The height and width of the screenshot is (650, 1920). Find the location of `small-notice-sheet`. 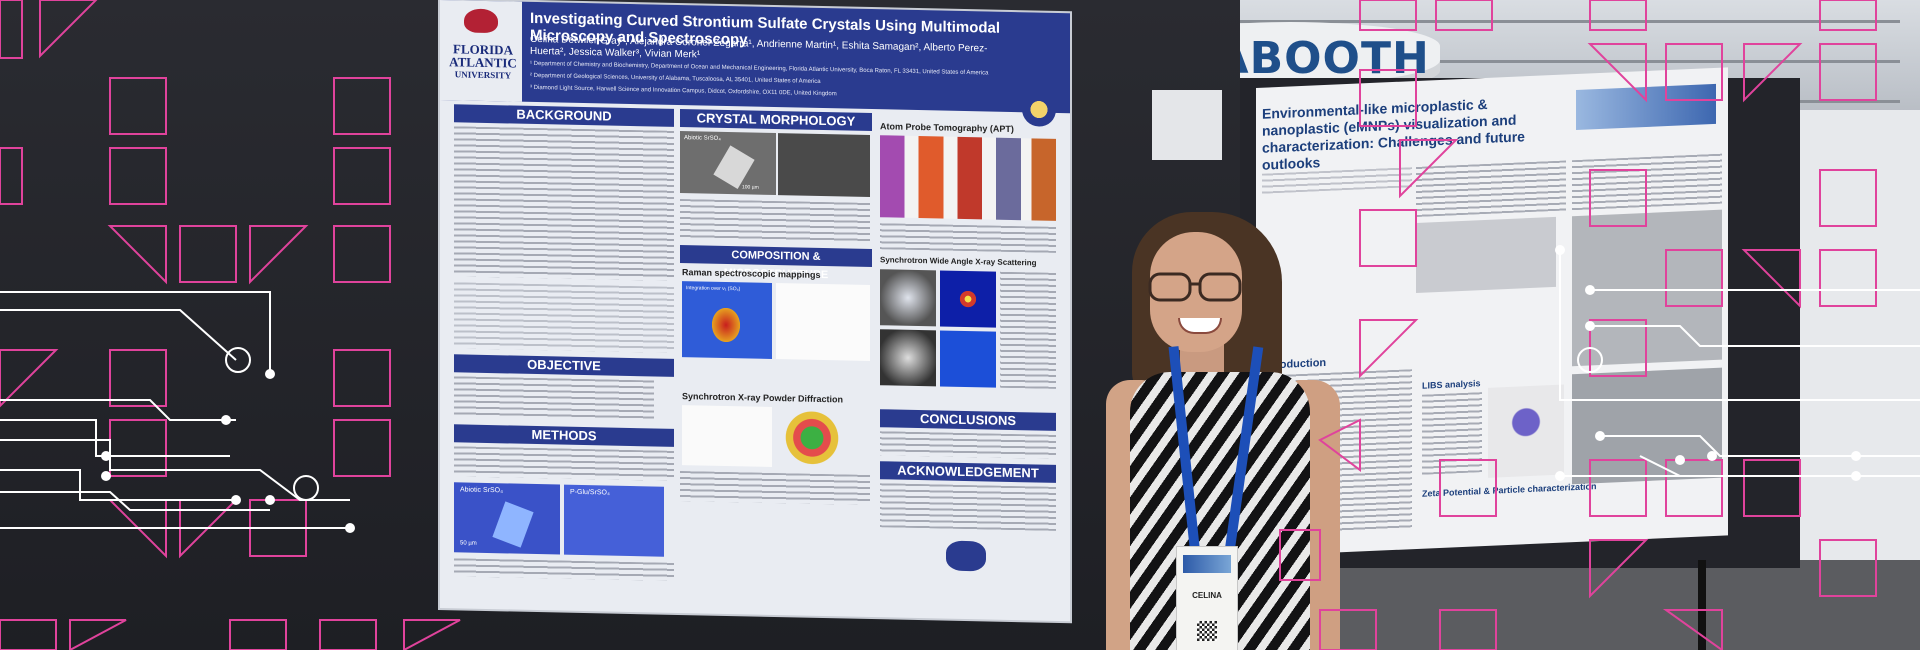

small-notice-sheet is located at coordinates (1187, 125).